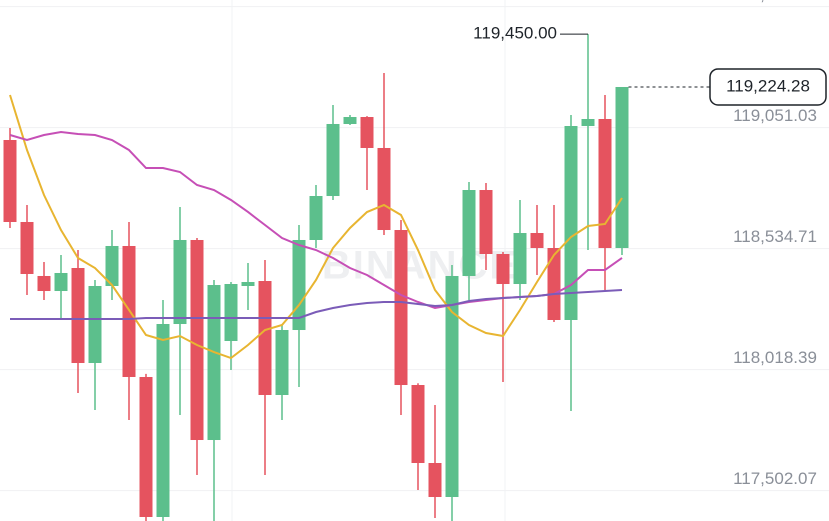  I want to click on moving-average, so click(316, 304).